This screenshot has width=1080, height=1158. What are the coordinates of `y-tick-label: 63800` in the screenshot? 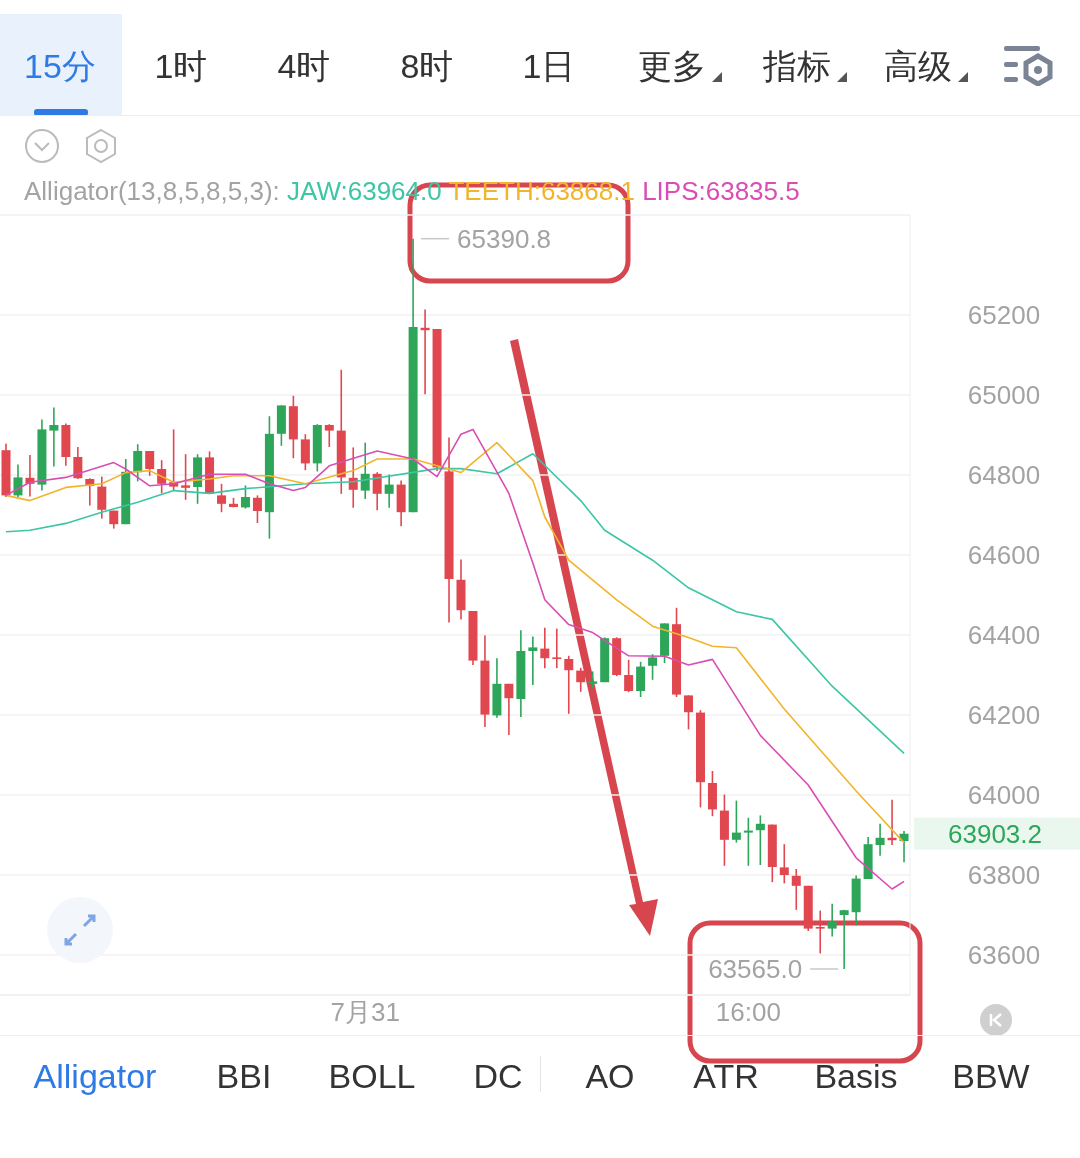 It's located at (1004, 875).